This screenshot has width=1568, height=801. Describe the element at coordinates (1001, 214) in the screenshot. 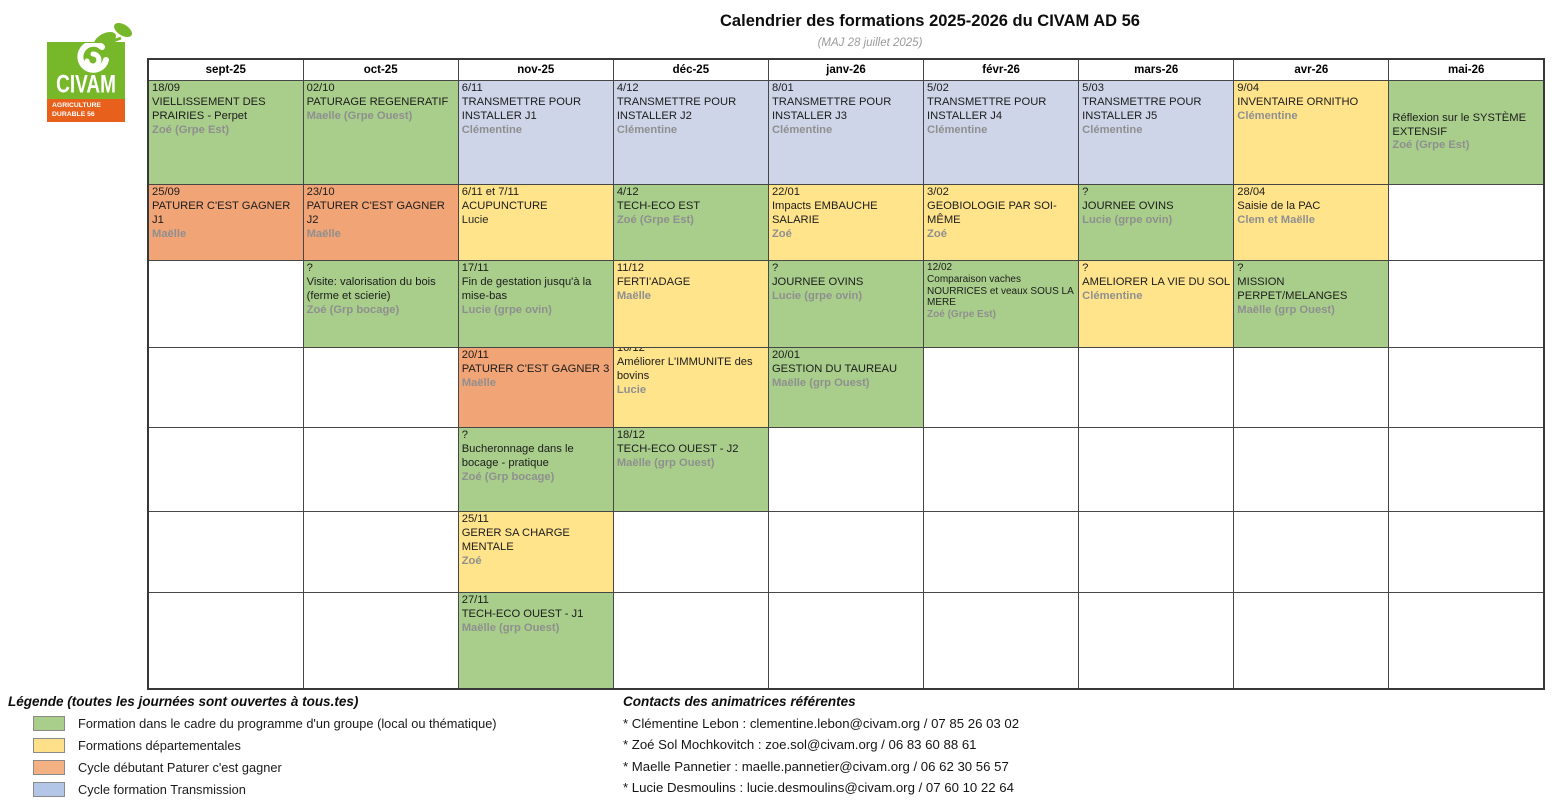

I see `event-content: 3/02 GEOBIOLOGIE PAR SOI-MÊME Zoé` at that location.